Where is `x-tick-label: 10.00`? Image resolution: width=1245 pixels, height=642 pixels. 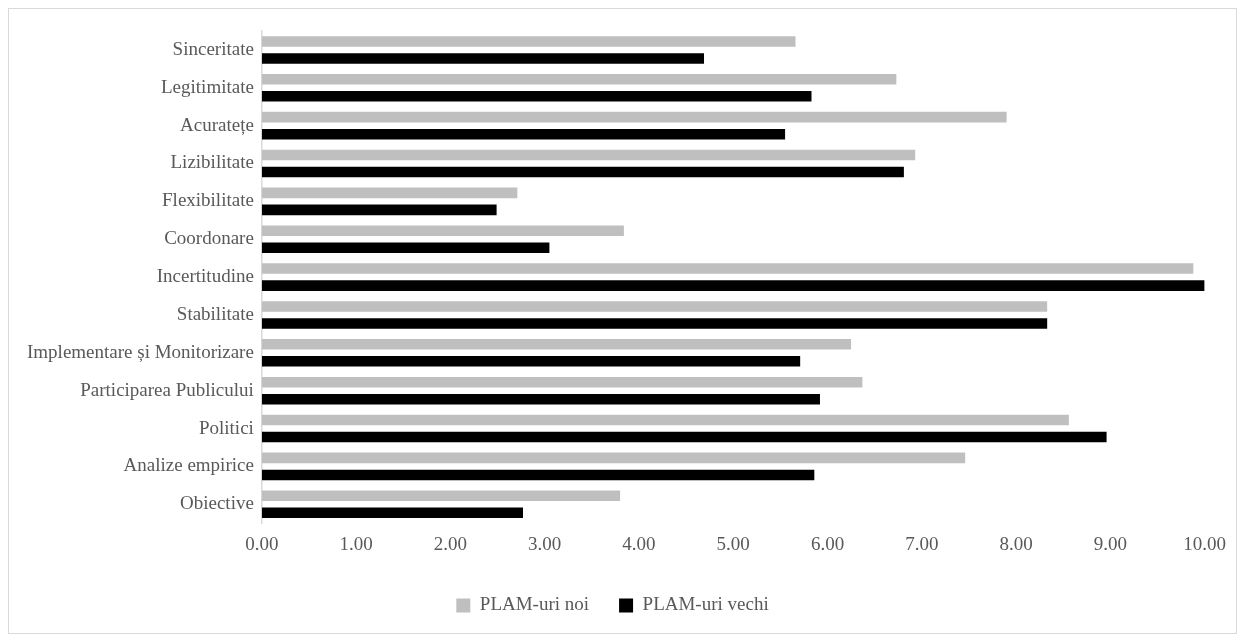
x-tick-label: 10.00 is located at coordinates (1204, 543).